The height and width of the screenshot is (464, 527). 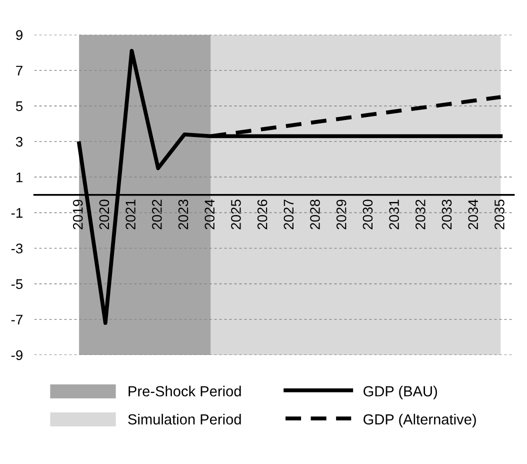 What do you see at coordinates (499, 215) in the screenshot?
I see `x-tick-label: 2035` at bounding box center [499, 215].